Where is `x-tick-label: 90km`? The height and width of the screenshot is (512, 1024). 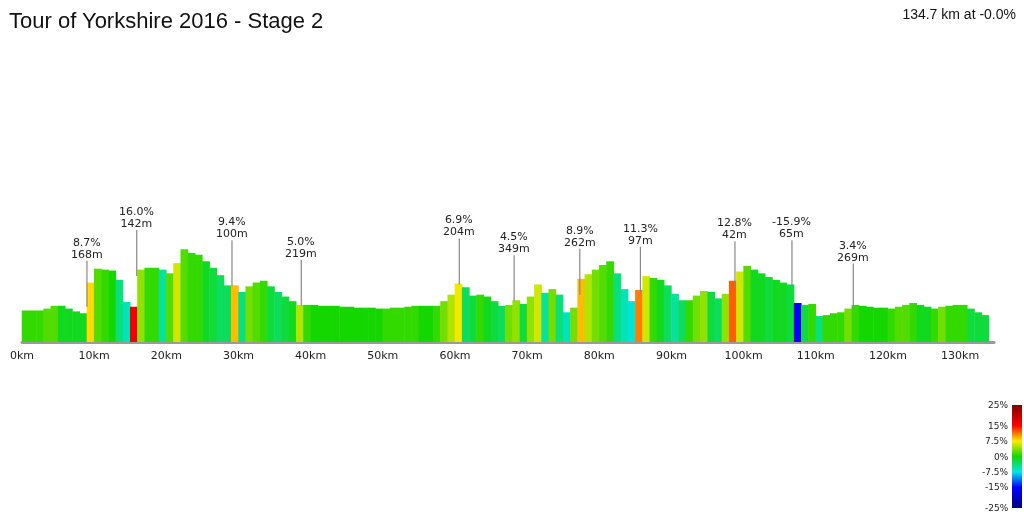 x-tick-label: 90km is located at coordinates (671, 355).